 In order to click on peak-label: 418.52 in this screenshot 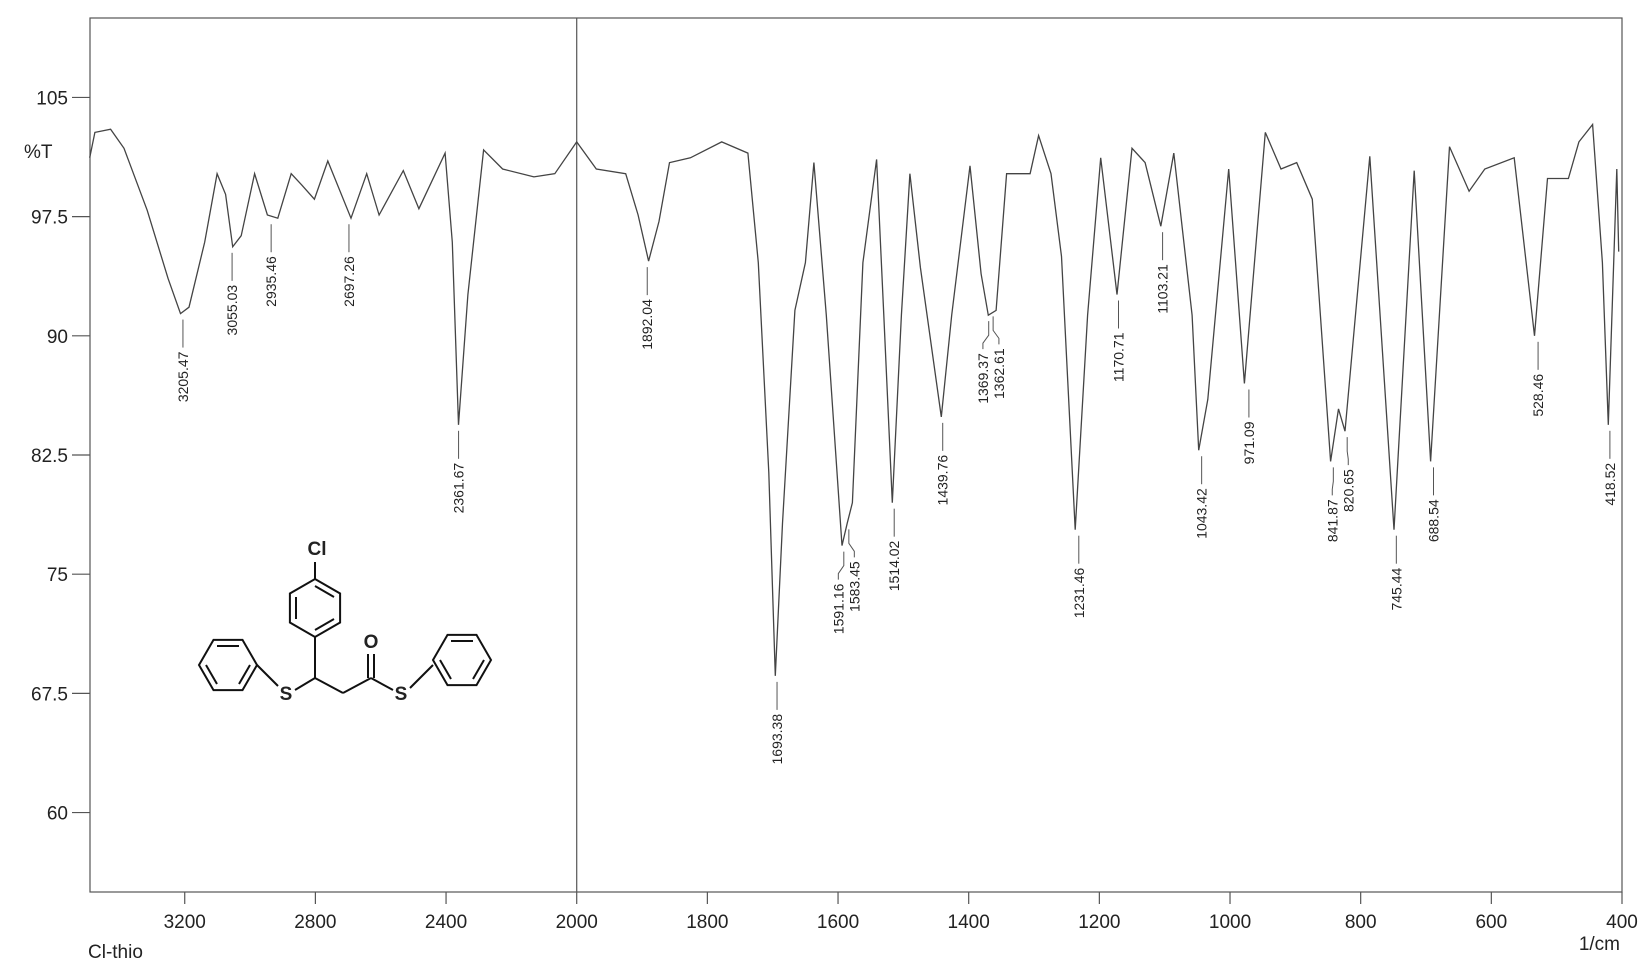, I will do `click(1610, 484)`.